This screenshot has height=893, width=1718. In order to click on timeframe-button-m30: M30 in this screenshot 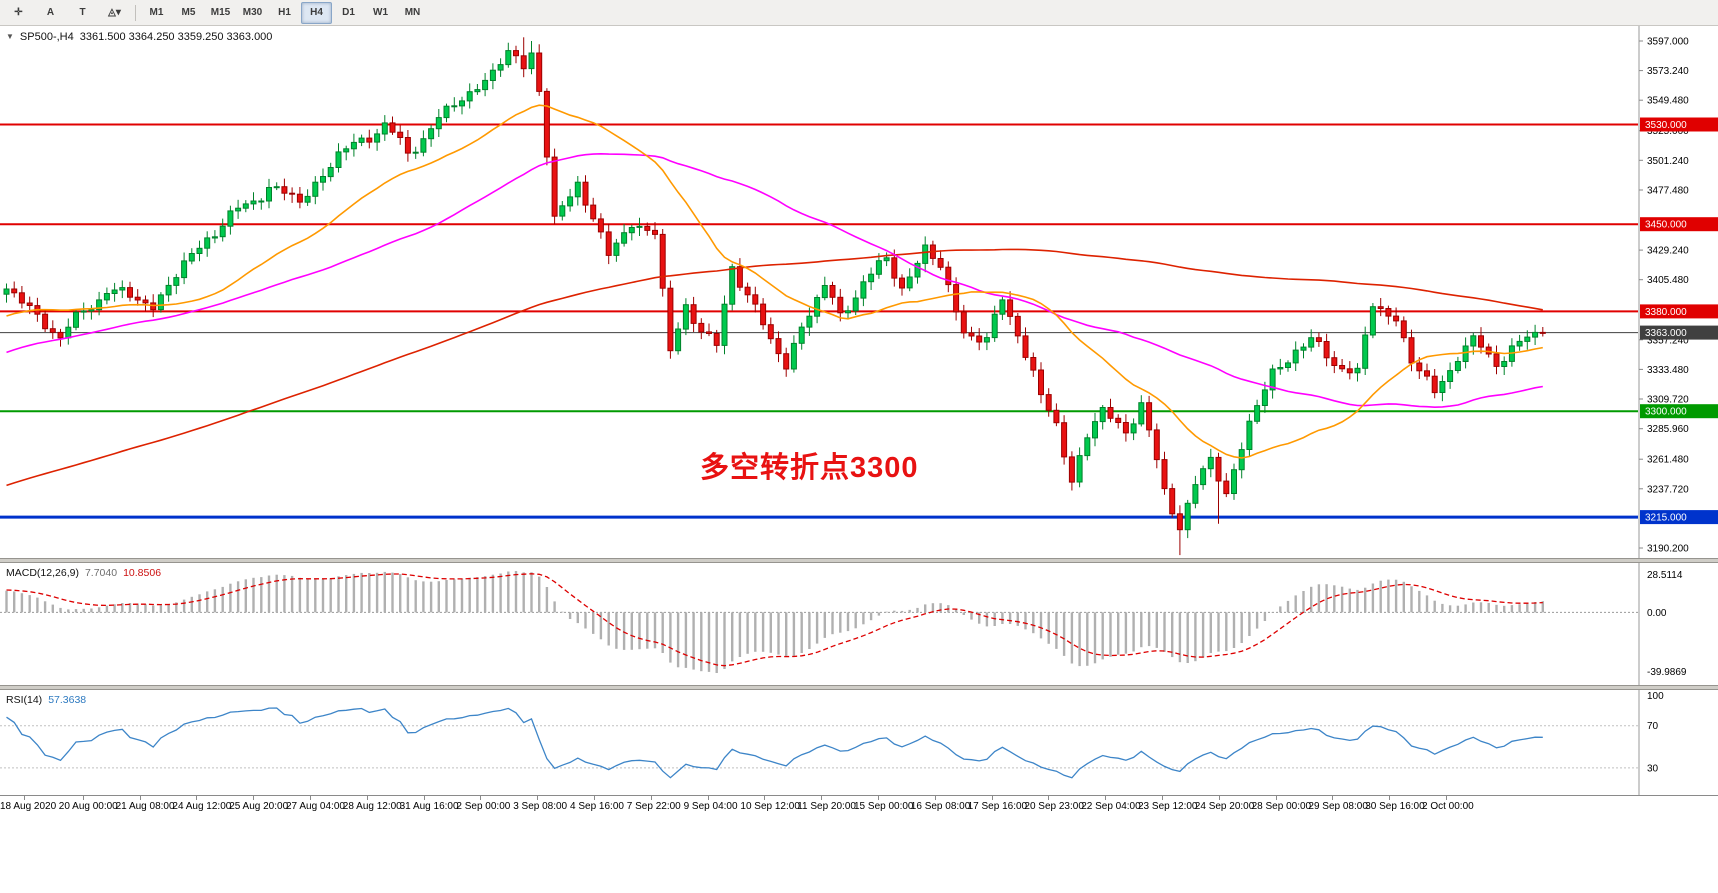, I will do `click(252, 12)`.